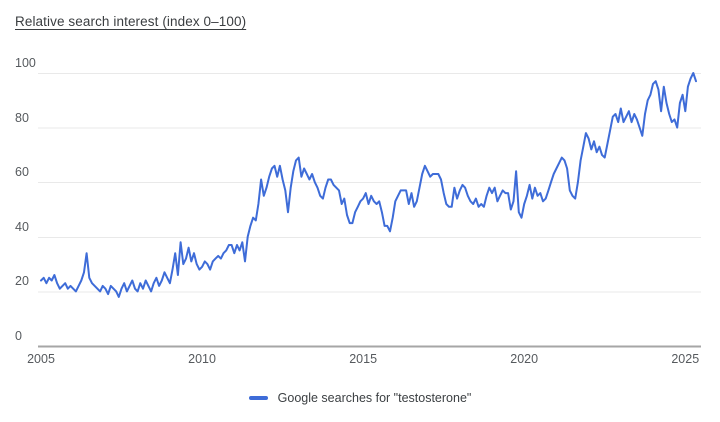  Describe the element at coordinates (131, 21) in the screenshot. I see `chart-title: Relative search interest (index 0–100)` at that location.